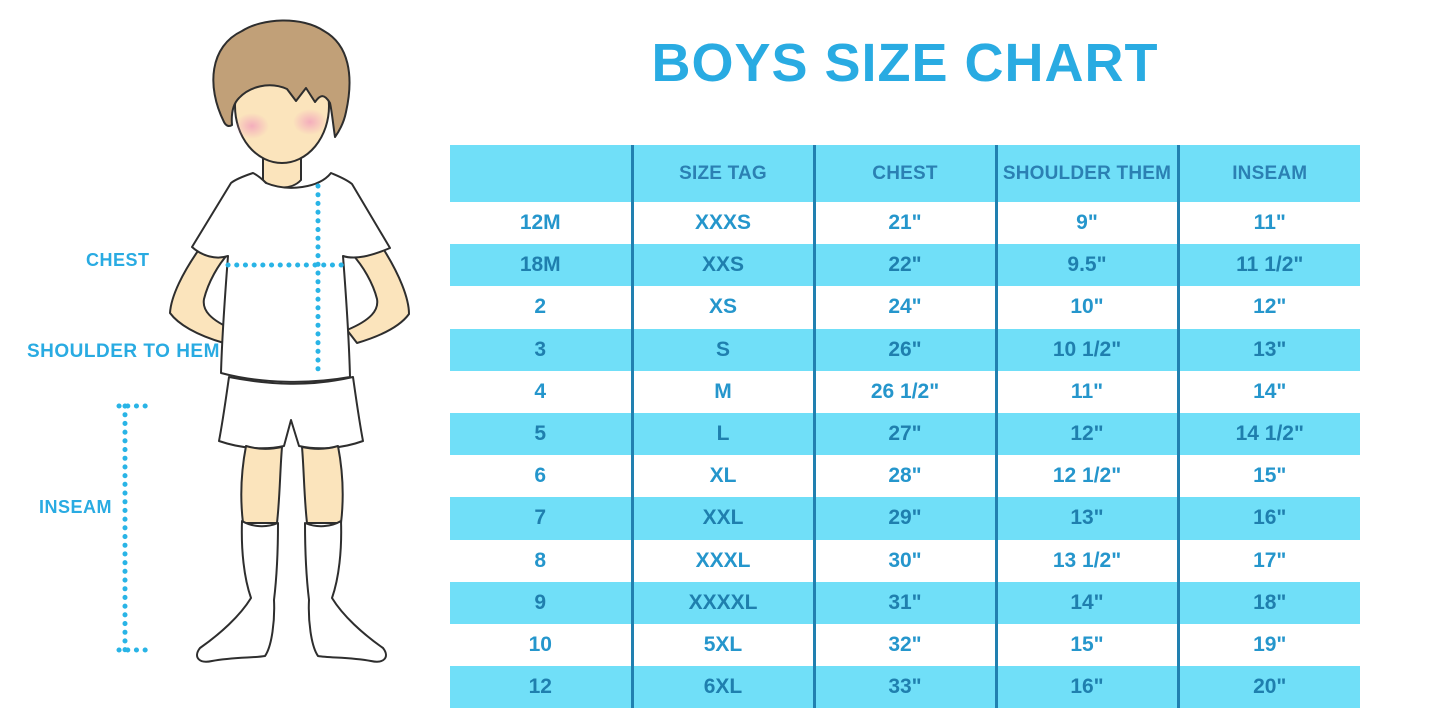 This screenshot has height=723, width=1445. I want to click on header-cell, so click(541, 173).